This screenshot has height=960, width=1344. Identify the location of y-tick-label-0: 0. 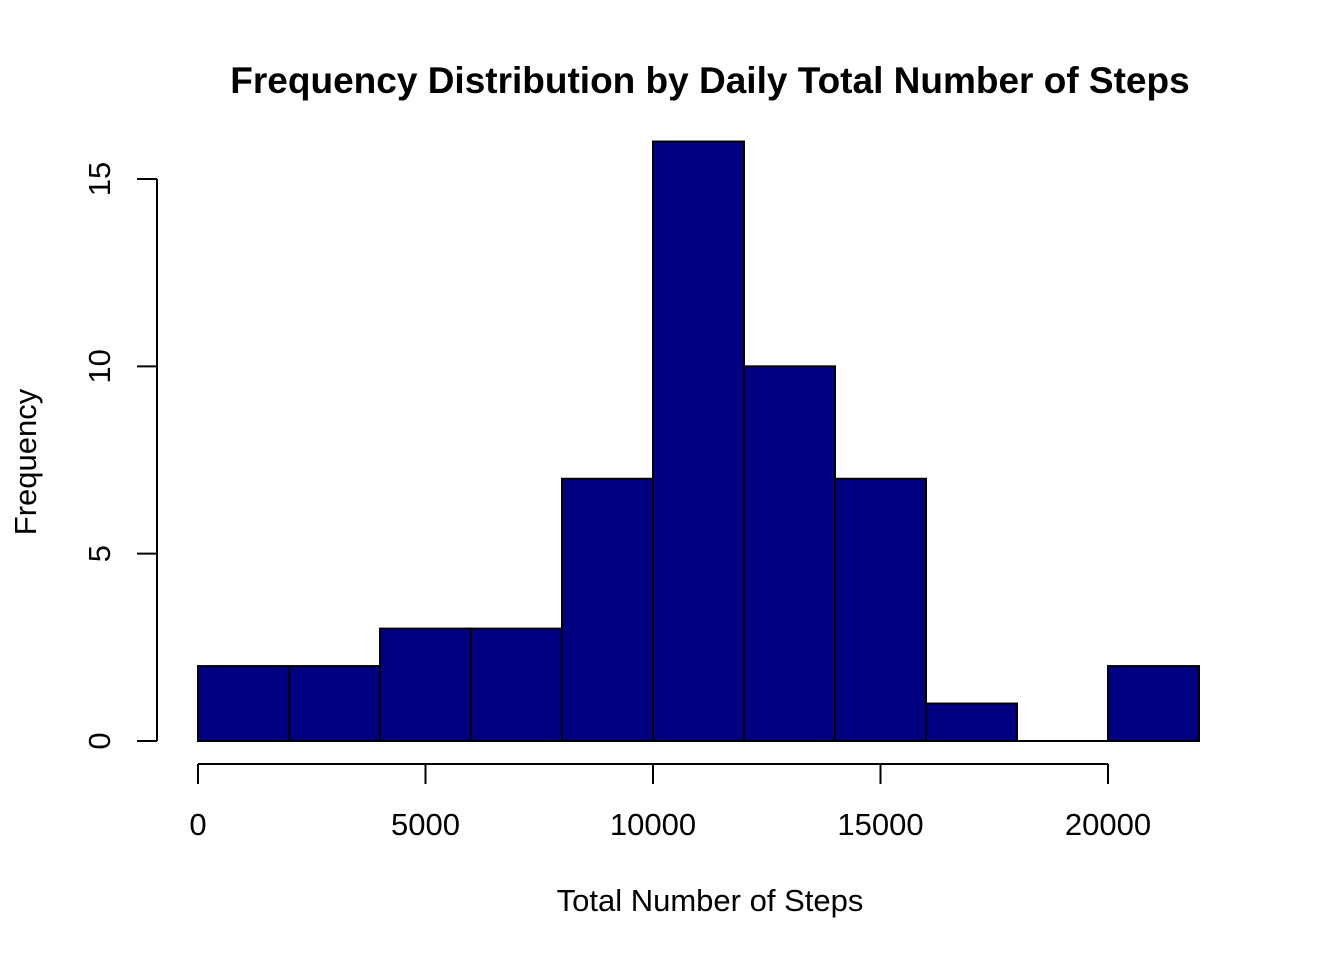
(99, 740).